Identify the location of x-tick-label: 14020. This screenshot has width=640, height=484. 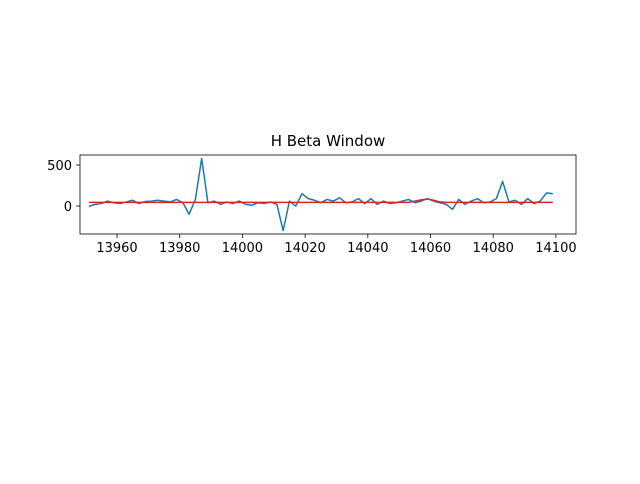
(304, 248).